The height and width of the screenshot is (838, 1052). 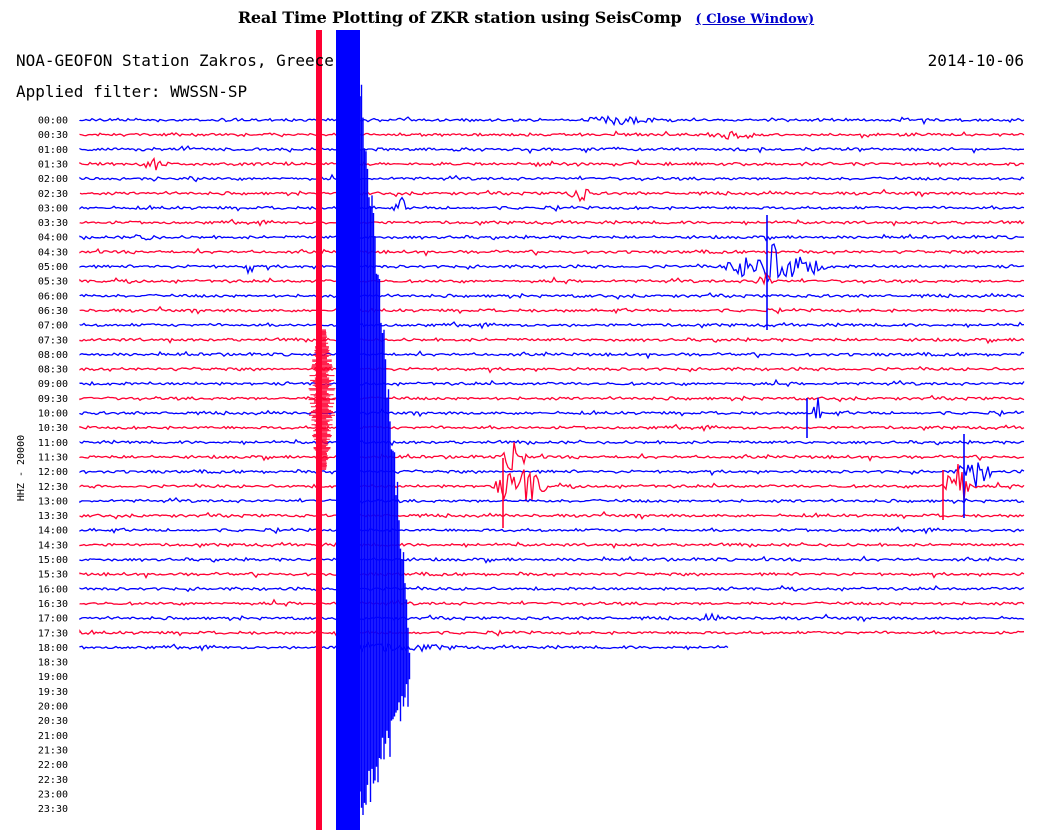 What do you see at coordinates (53, 252) in the screenshot?
I see `time-label: 04:30` at bounding box center [53, 252].